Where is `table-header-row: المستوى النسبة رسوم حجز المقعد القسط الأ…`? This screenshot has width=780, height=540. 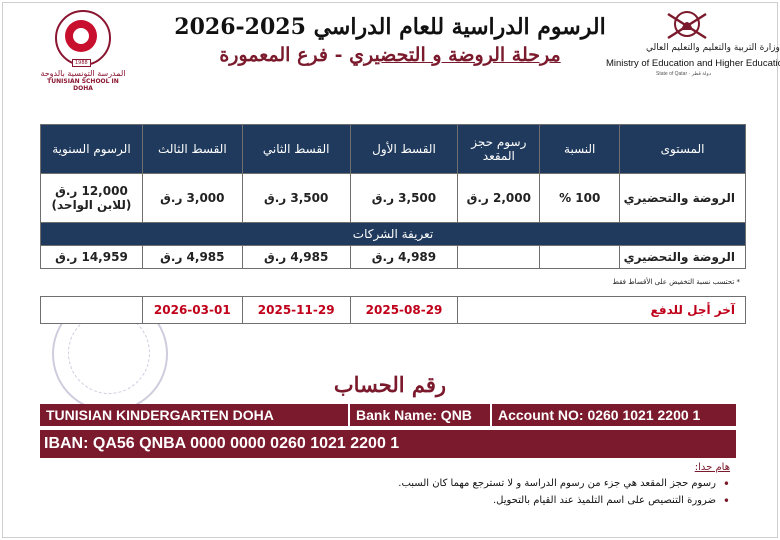
table-header-row: المستوى النسبة رسوم حجز المقعد القسط الأ… is located at coordinates (393, 149).